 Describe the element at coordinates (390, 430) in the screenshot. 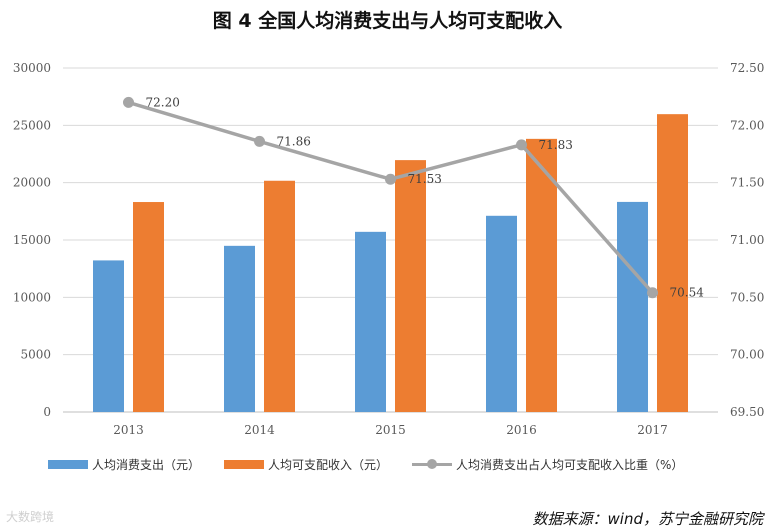

I see `x-tick-label: 2015` at that location.